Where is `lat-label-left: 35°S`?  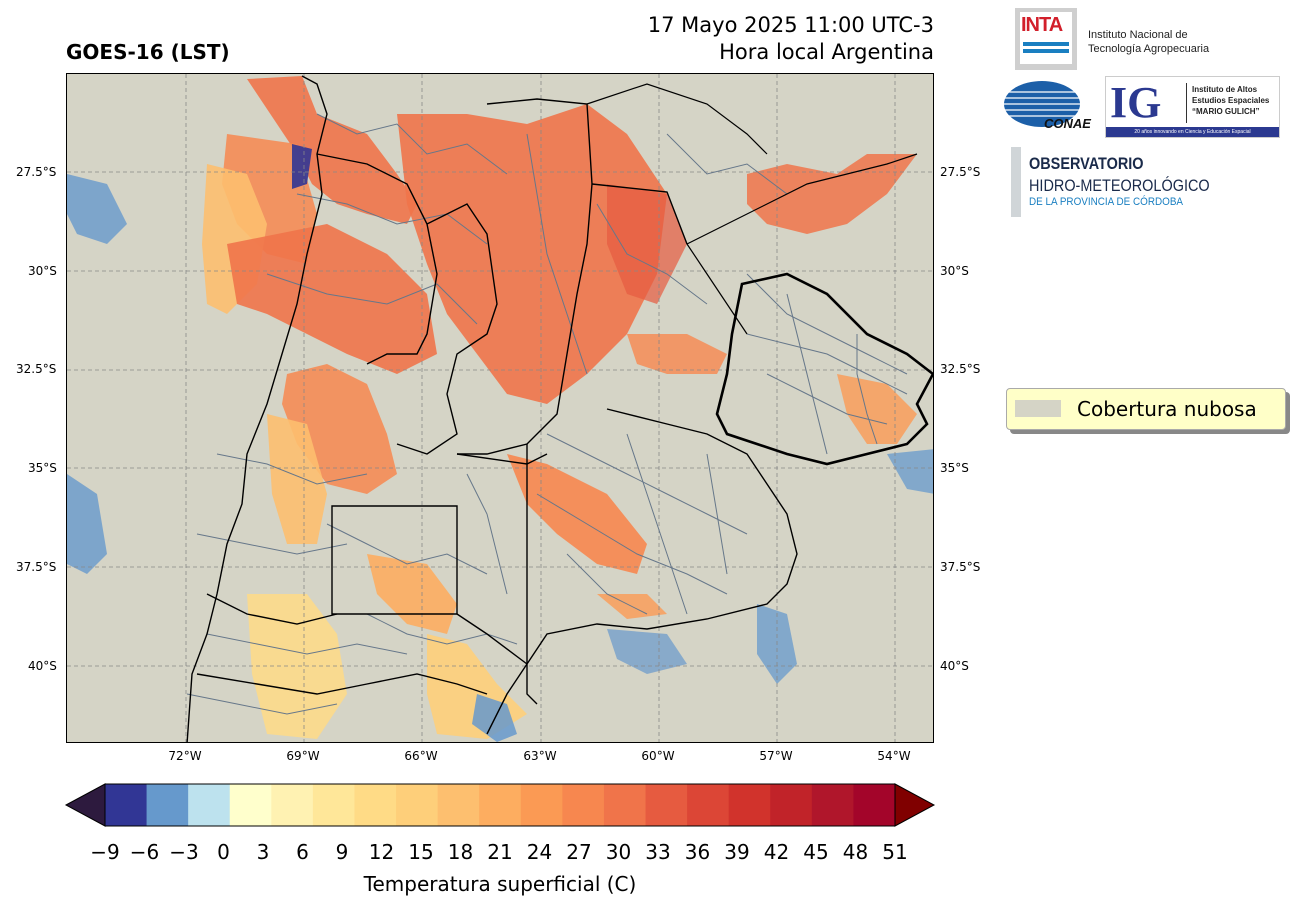
lat-label-left: 35°S is located at coordinates (42, 468).